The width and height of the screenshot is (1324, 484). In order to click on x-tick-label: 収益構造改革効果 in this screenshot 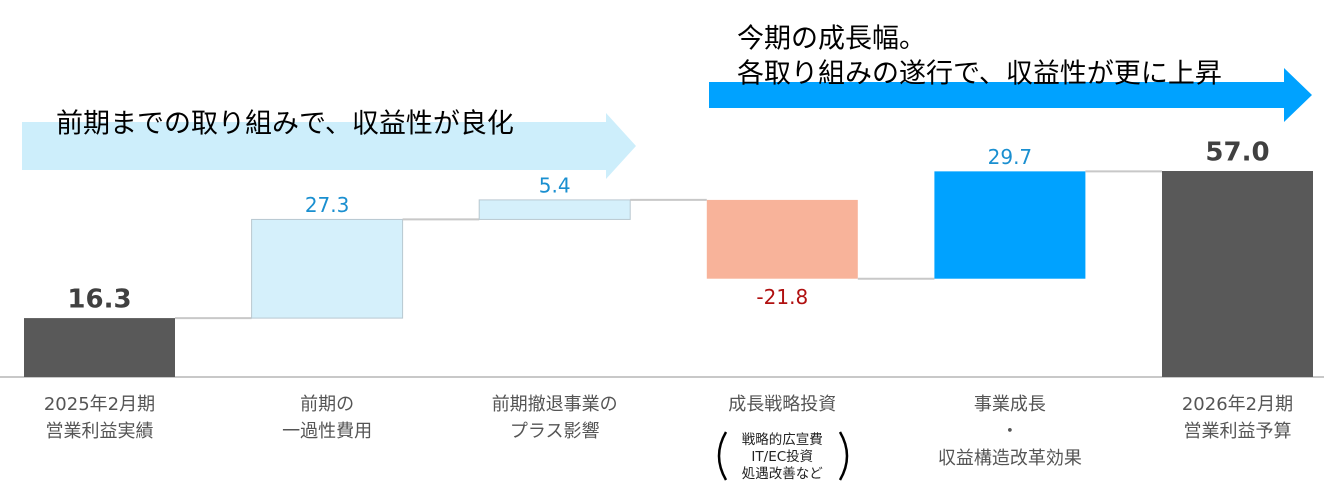, I will do `click(1010, 458)`.